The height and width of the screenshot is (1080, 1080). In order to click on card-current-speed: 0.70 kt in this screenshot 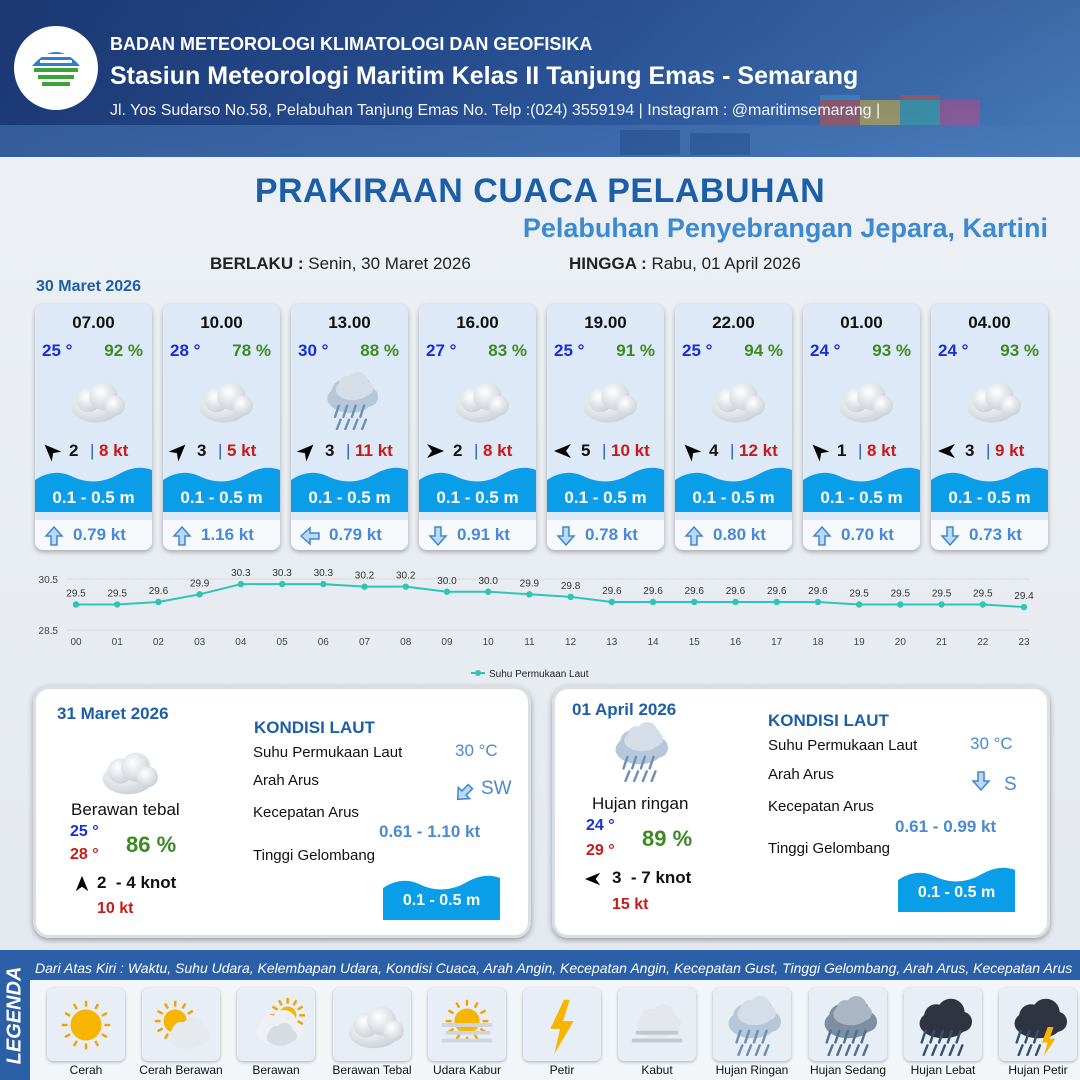, I will do `click(867, 534)`.